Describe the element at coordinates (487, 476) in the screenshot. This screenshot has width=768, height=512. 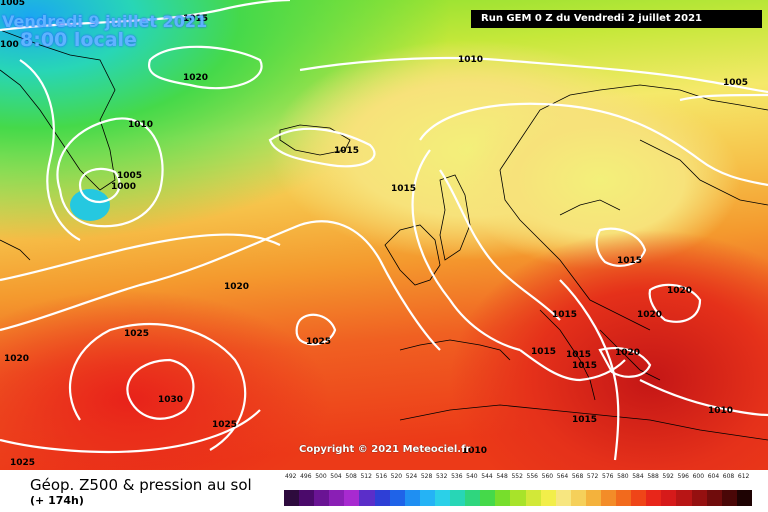
I see `color-scale-label: 544` at that location.